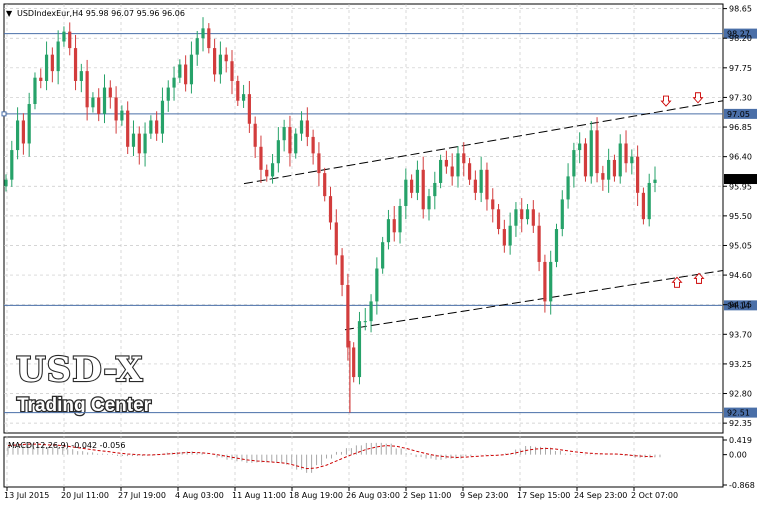  Describe the element at coordinates (66, 445) in the screenshot. I see `macd-label: MACD(12,26,9) -0.042 -0.056` at that location.